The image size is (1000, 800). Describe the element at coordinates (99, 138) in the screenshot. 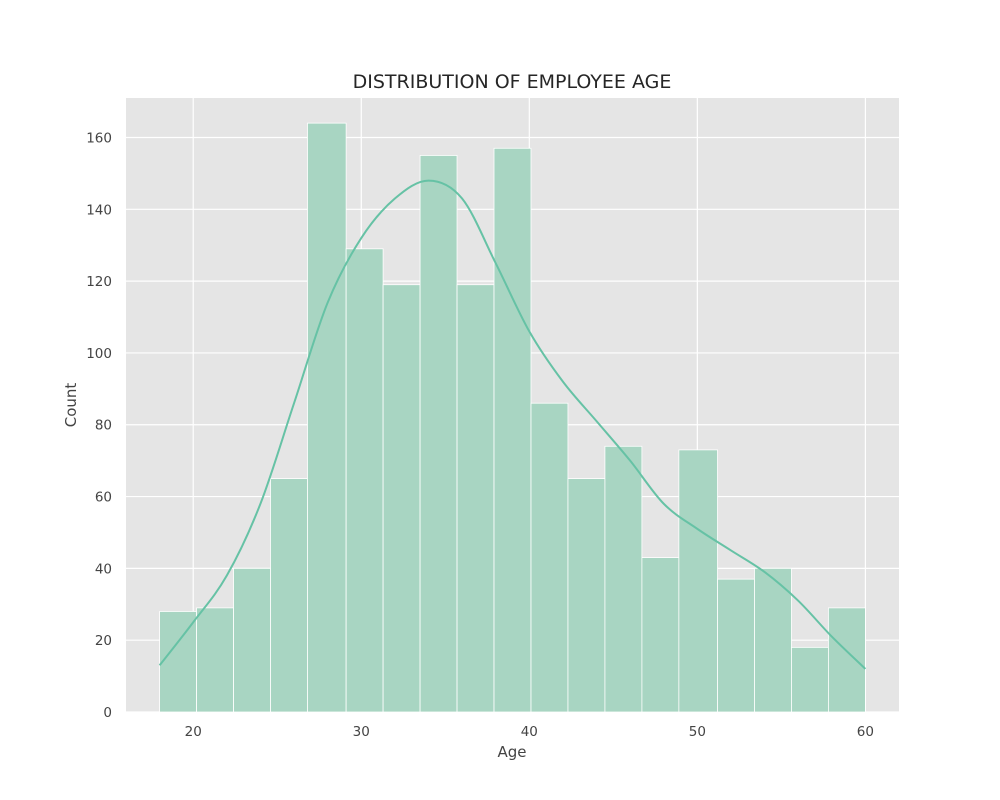

I see `y-tick-label: 160` at that location.